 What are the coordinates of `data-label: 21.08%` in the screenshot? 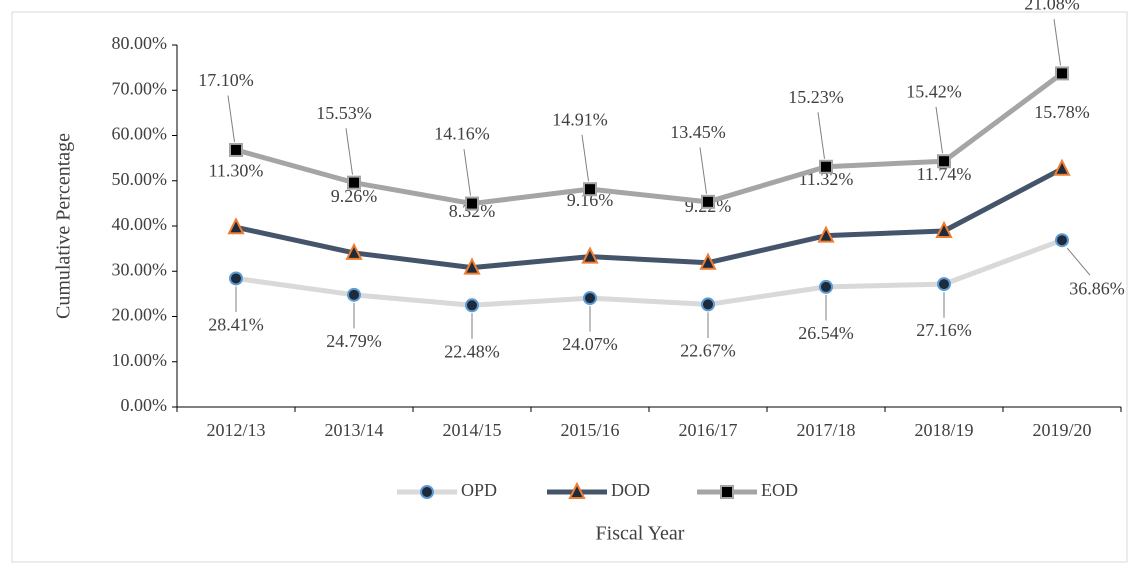 It's located at (1052, 7).